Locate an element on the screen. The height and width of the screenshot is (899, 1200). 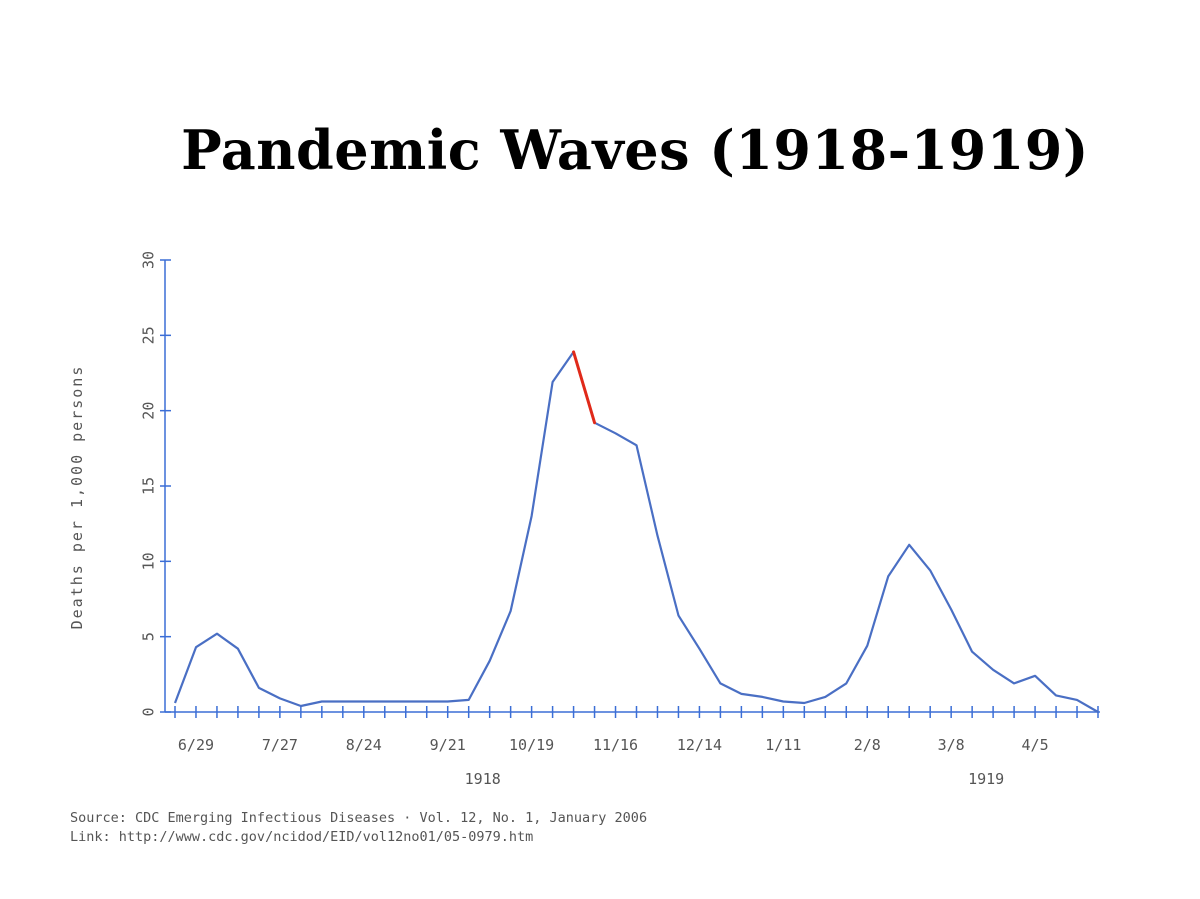
y-tick-label: 5 is located at coordinates (149, 636).